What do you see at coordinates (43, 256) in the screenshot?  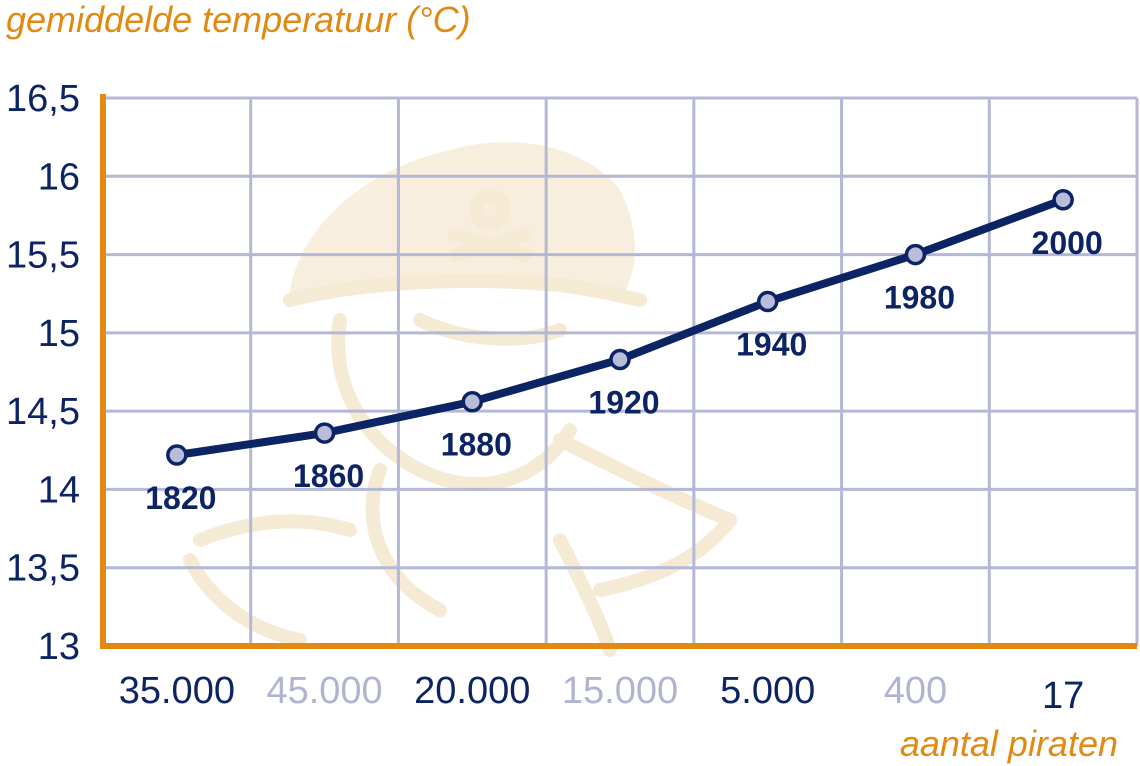 I see `y-tick-label: 15,5` at bounding box center [43, 256].